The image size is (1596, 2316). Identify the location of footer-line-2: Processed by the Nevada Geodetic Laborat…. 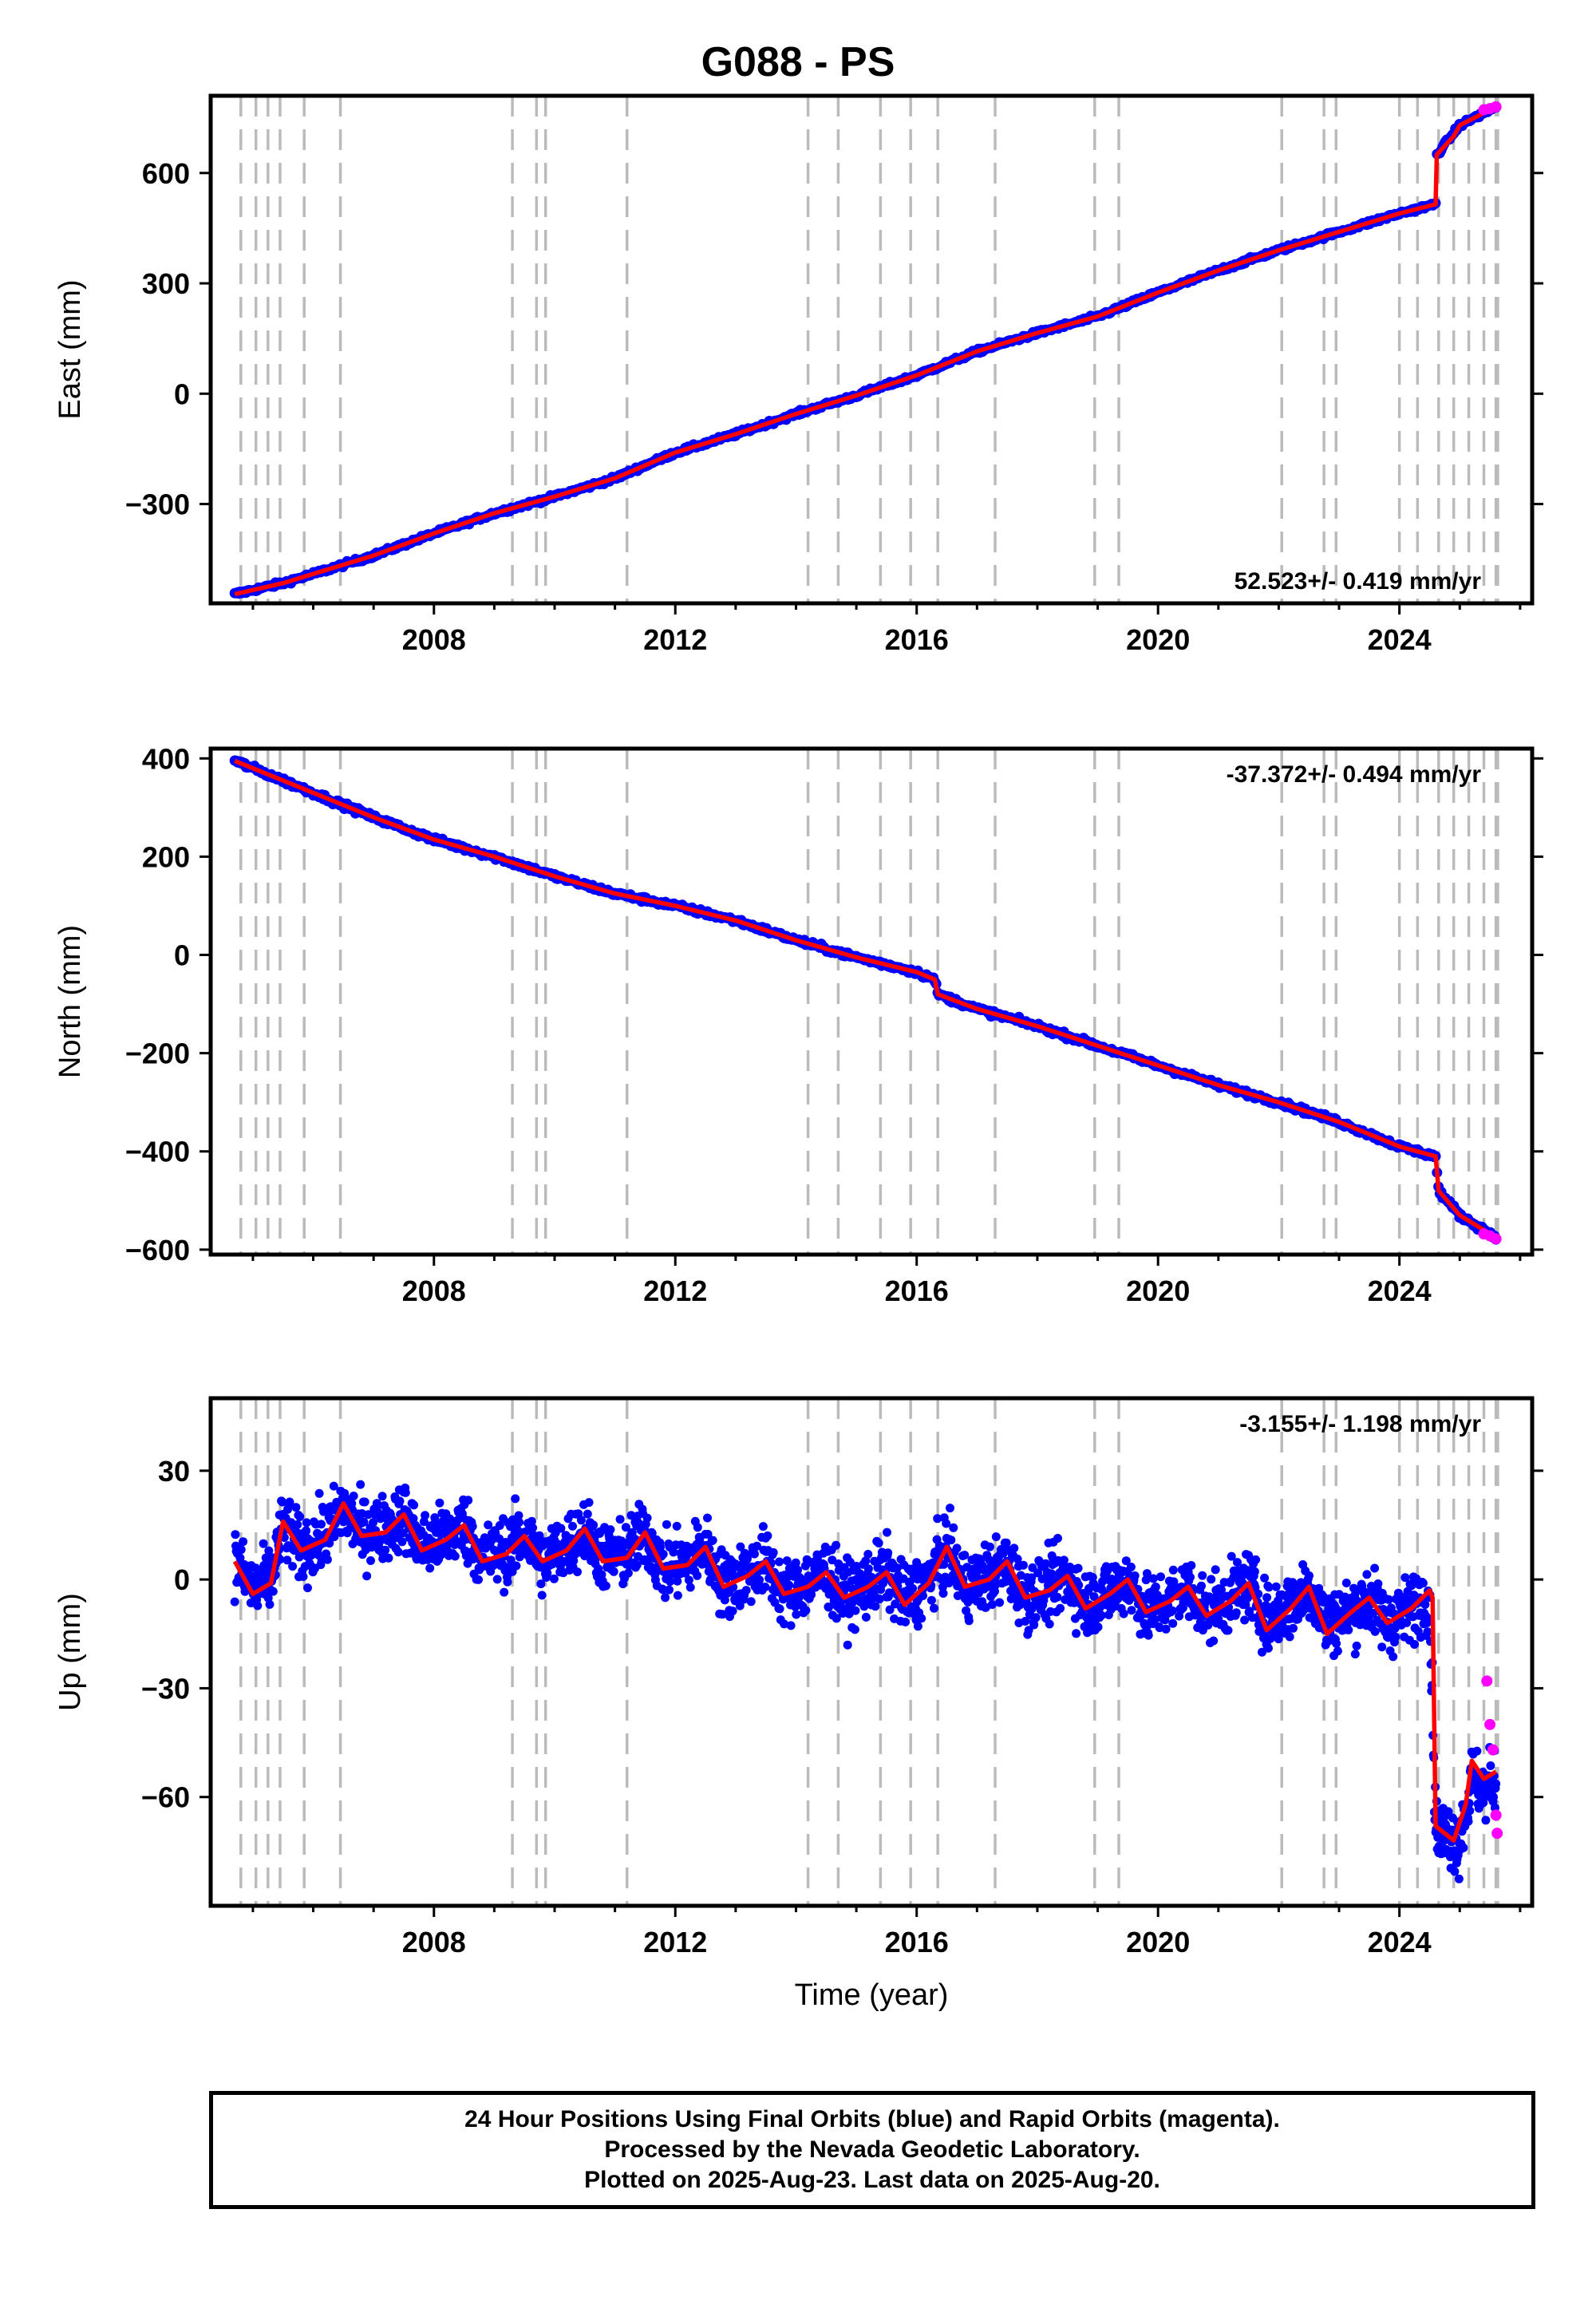
(872, 2149).